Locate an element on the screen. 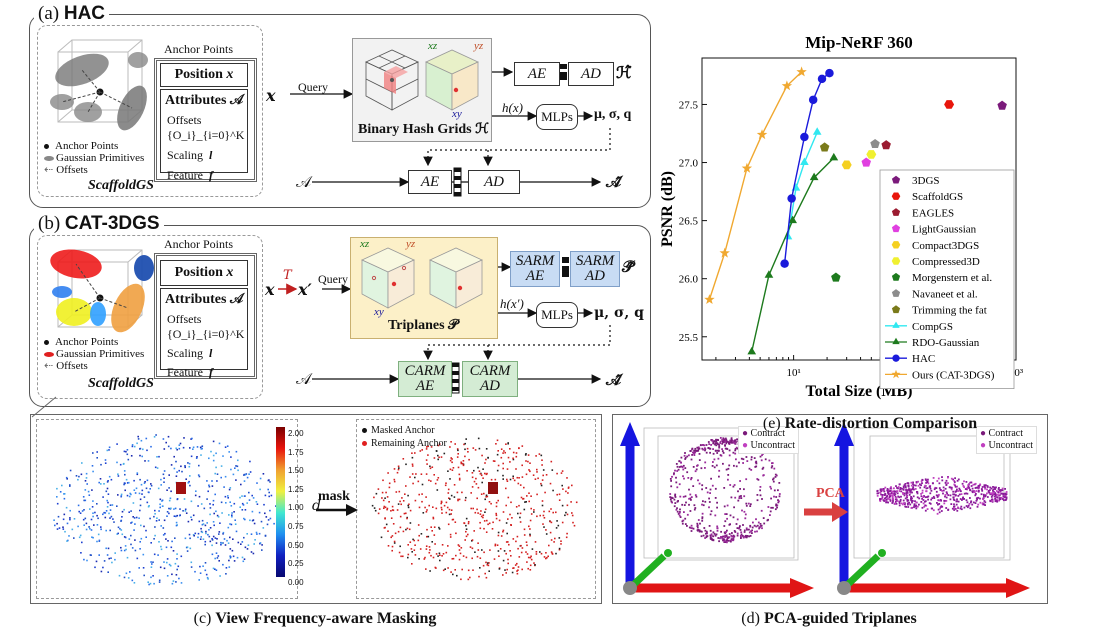 The image size is (1099, 640). masking-callout-lines is located at coordinates (44, 407).